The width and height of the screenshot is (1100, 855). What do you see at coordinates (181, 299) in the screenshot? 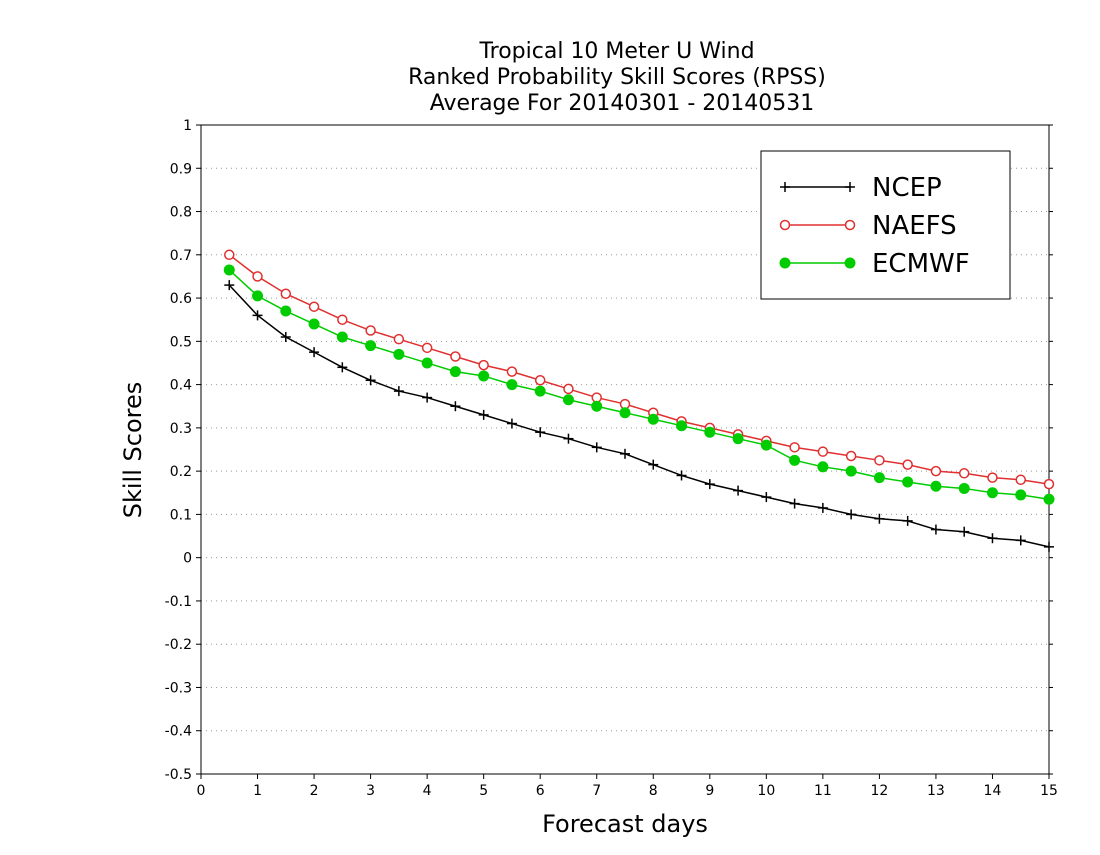
I see `y-tick-label: 0.6` at bounding box center [181, 299].